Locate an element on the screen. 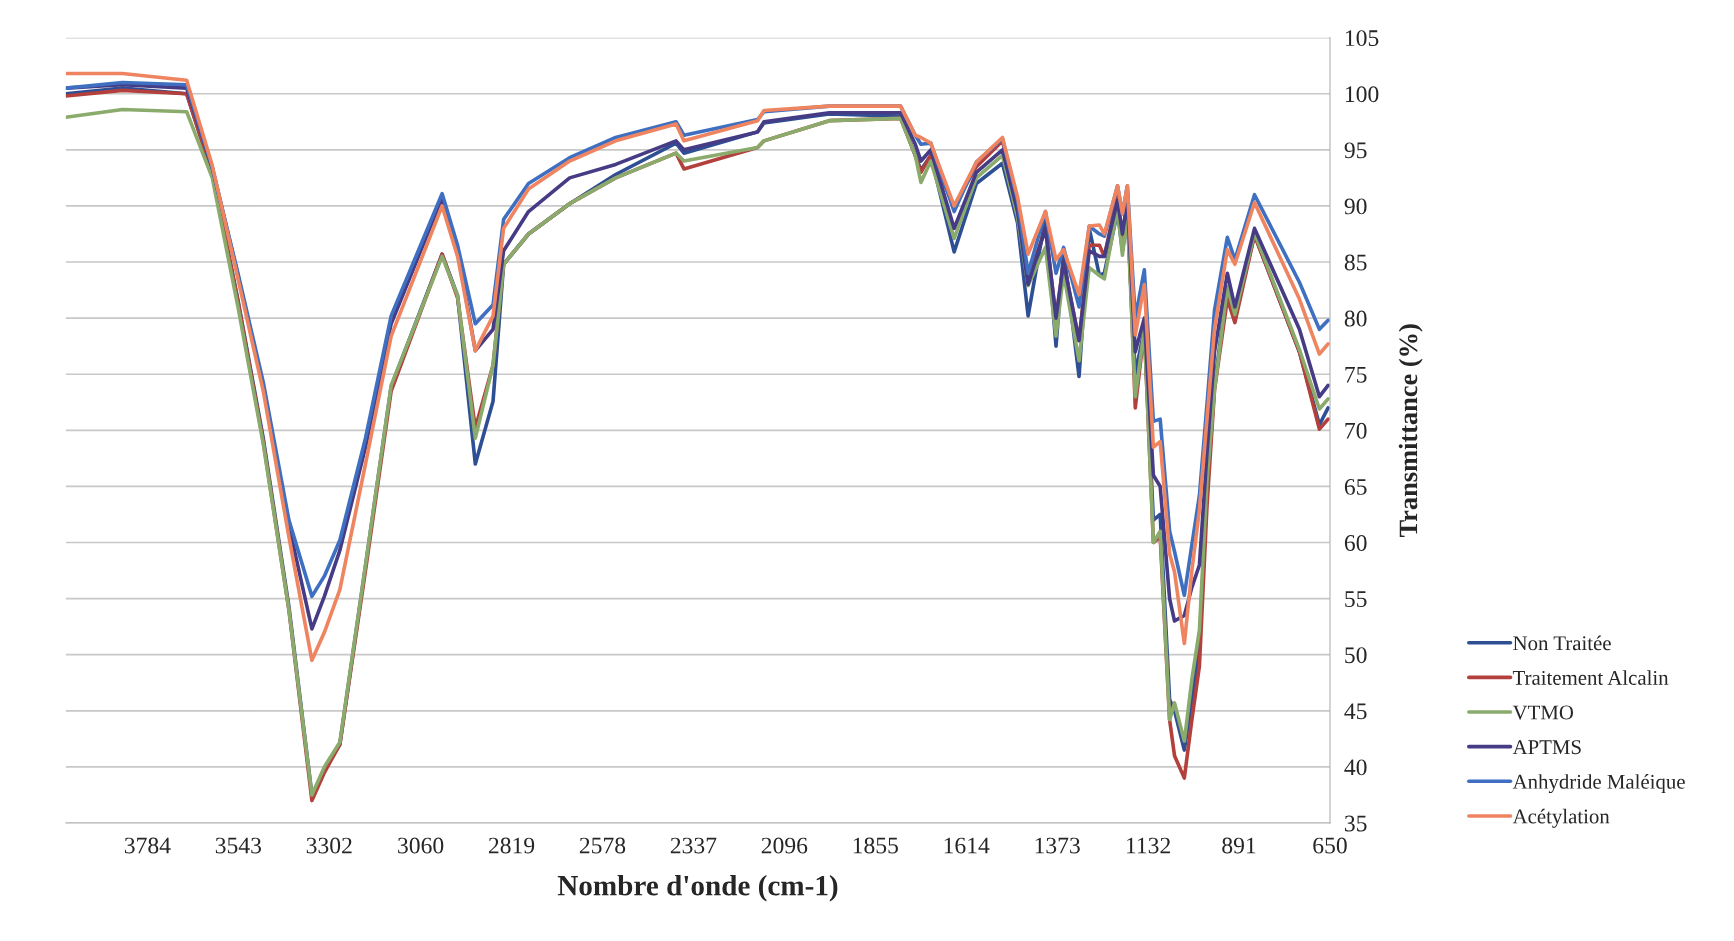 This screenshot has width=1734, height=941. x-tick-label: 650 is located at coordinates (1330, 845).